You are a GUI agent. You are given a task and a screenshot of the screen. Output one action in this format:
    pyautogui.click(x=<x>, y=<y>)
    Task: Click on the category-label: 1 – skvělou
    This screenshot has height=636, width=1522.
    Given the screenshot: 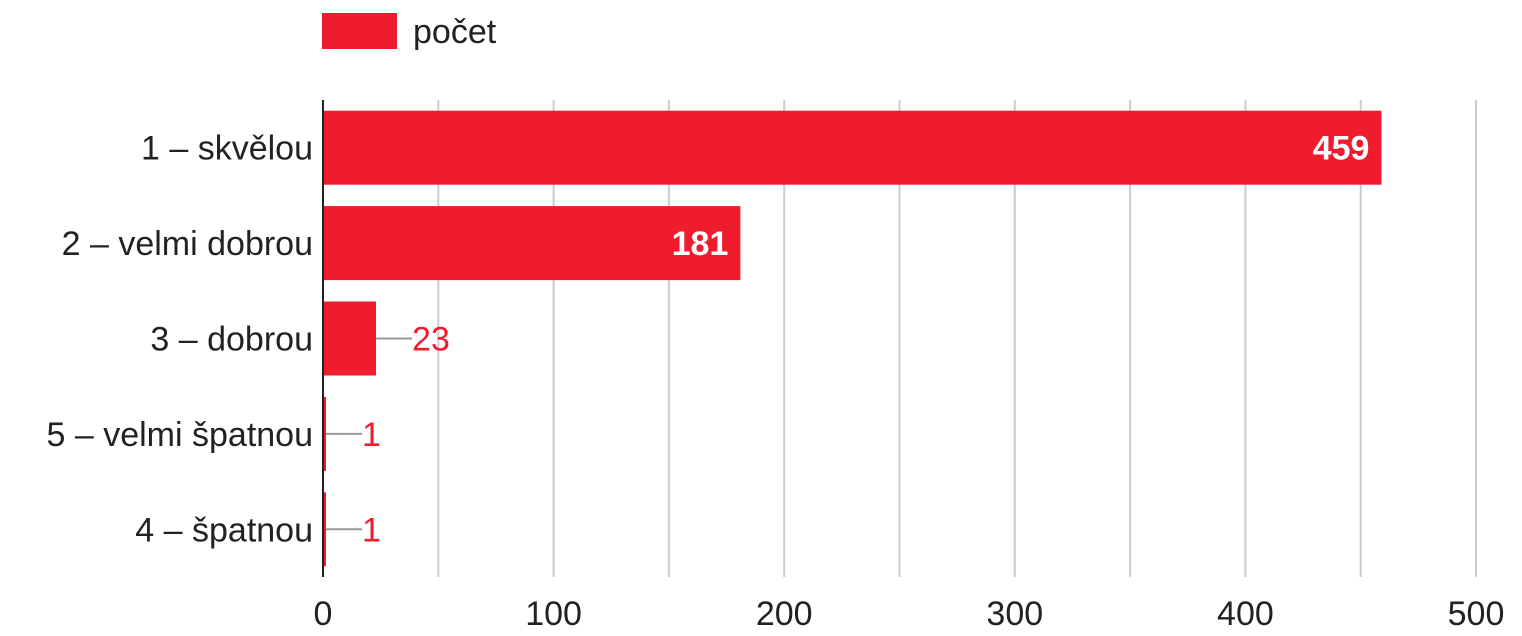 What is the action you would take?
    pyautogui.click(x=227, y=149)
    